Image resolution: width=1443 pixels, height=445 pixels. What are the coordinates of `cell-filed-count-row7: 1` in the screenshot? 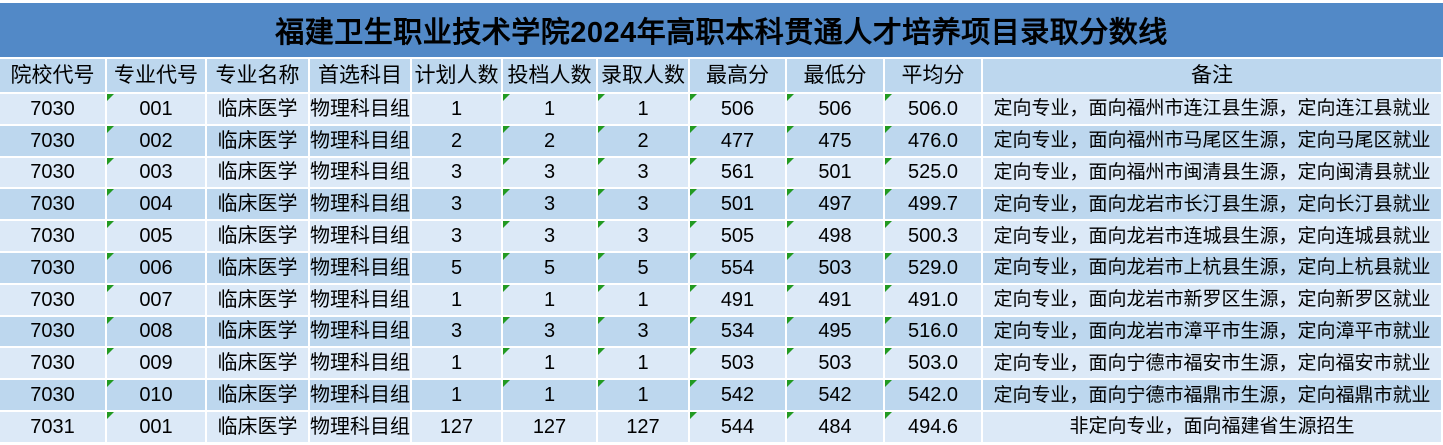 It's located at (550, 300).